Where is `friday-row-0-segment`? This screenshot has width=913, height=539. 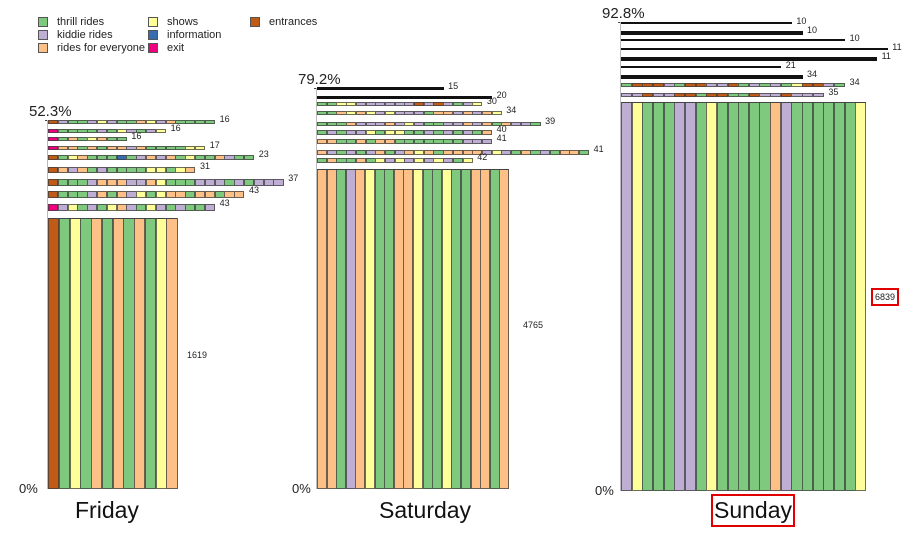 friday-row-0-segment is located at coordinates (72, 122).